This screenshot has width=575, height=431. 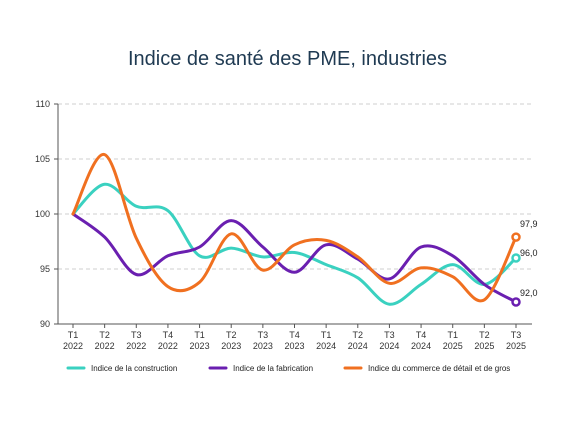 I want to click on y-tick-label: 100, so click(x=42, y=214).